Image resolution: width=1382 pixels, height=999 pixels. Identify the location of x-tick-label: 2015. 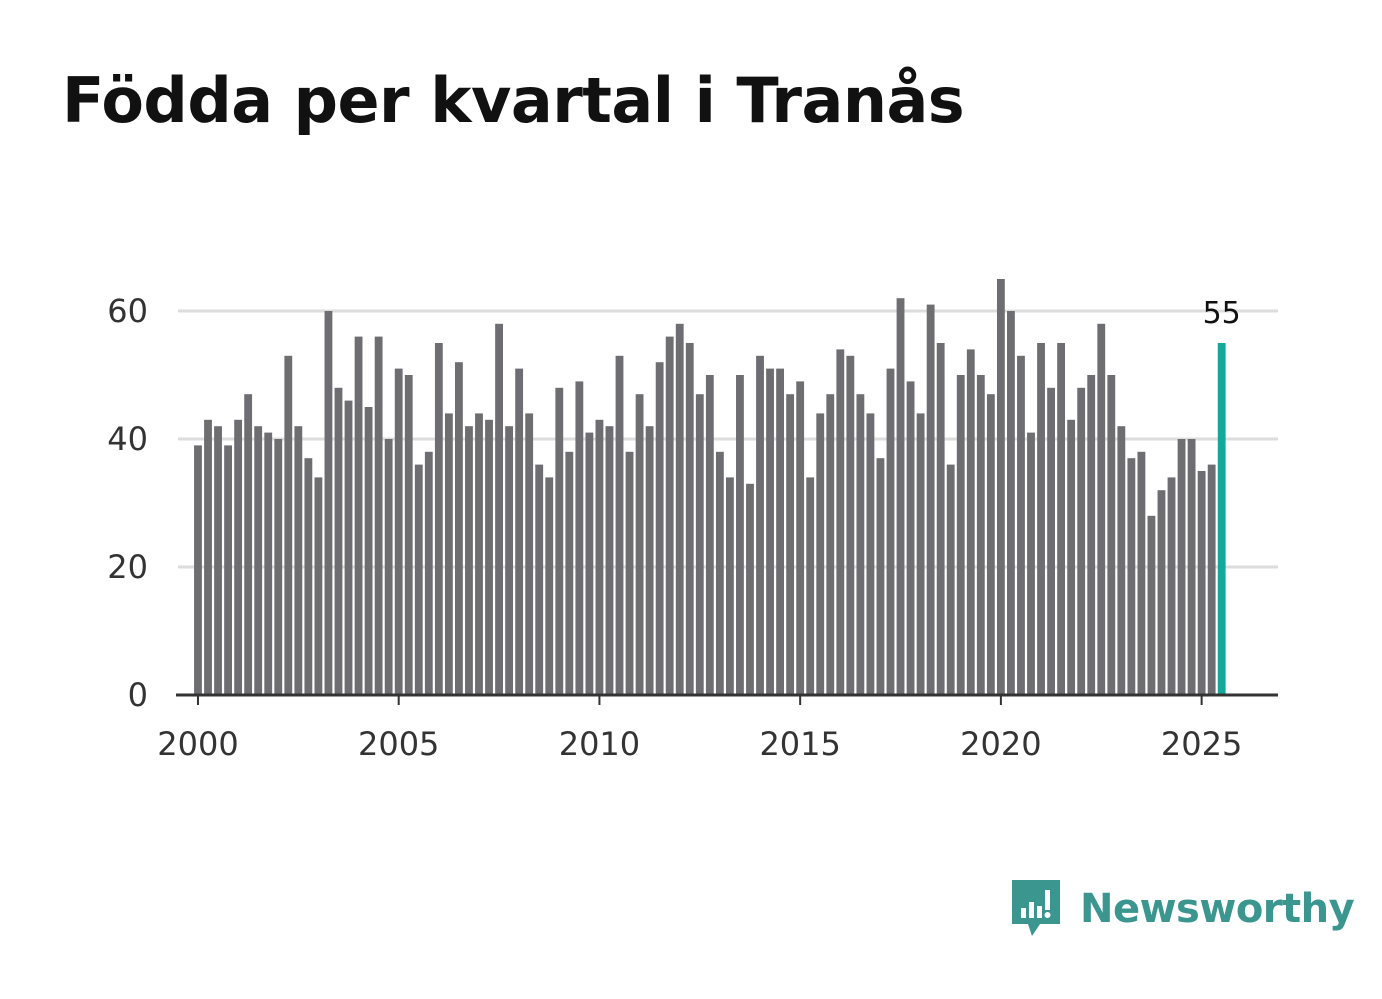
(799, 744).